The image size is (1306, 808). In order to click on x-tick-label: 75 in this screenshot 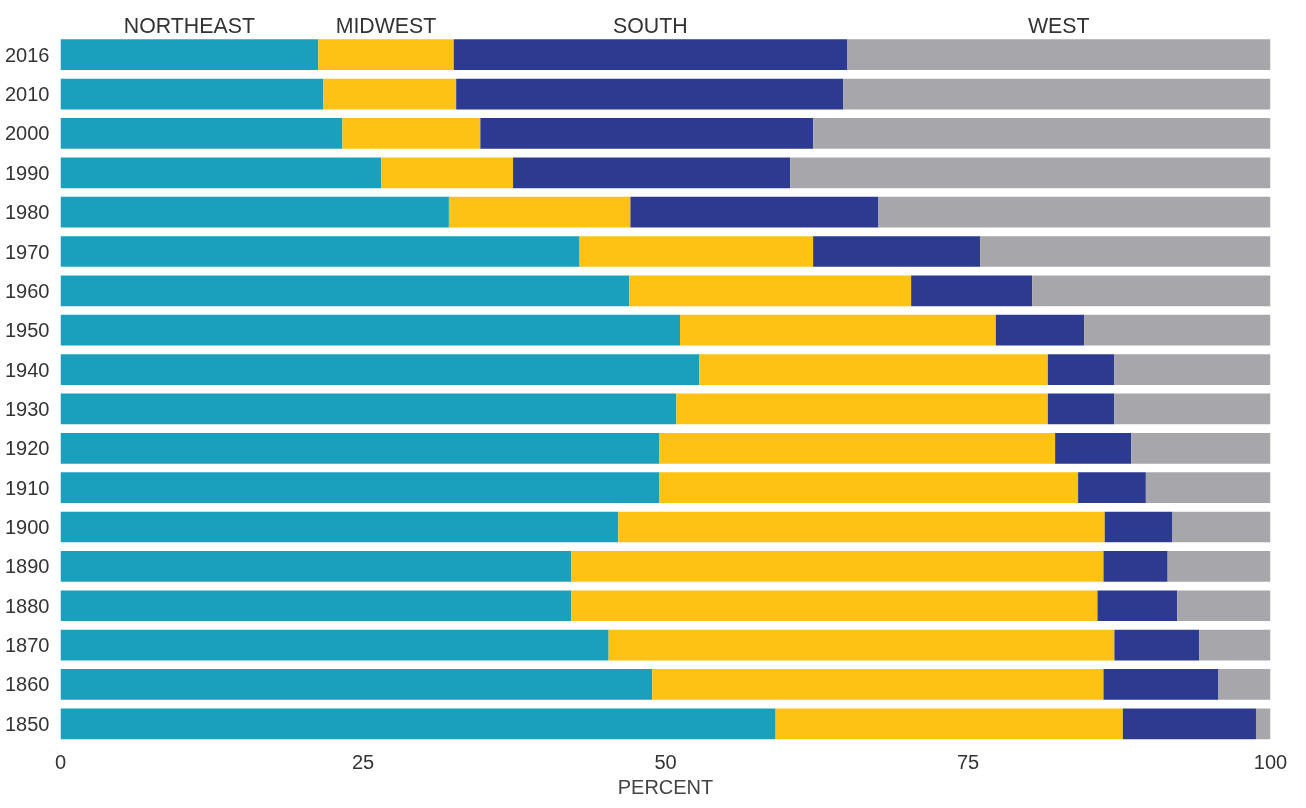, I will do `click(968, 761)`.